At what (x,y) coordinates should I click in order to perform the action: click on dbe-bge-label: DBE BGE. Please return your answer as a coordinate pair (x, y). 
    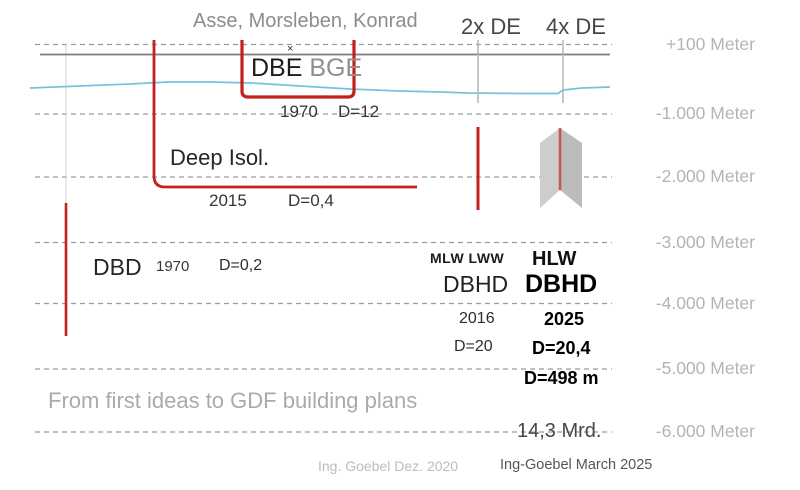
    Looking at the image, I should click on (306, 68).